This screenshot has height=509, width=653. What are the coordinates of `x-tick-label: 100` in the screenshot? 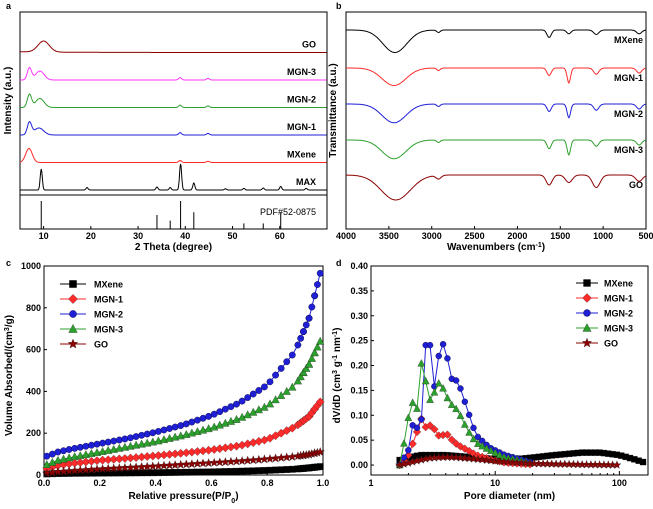 It's located at (619, 483).